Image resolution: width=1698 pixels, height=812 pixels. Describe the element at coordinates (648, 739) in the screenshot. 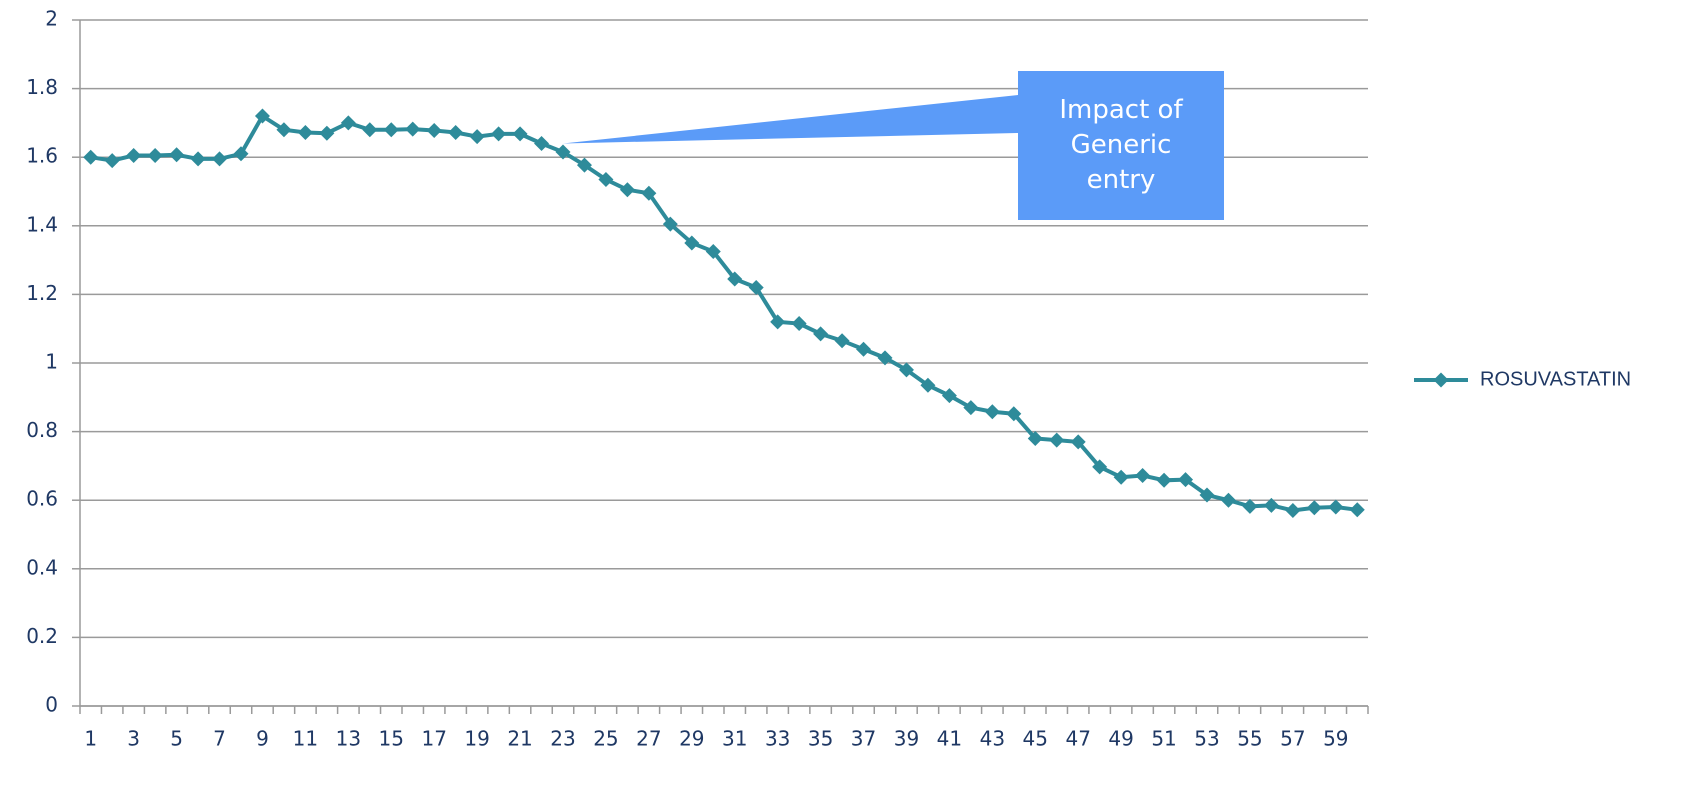

I see `x-tick-label: 27` at that location.